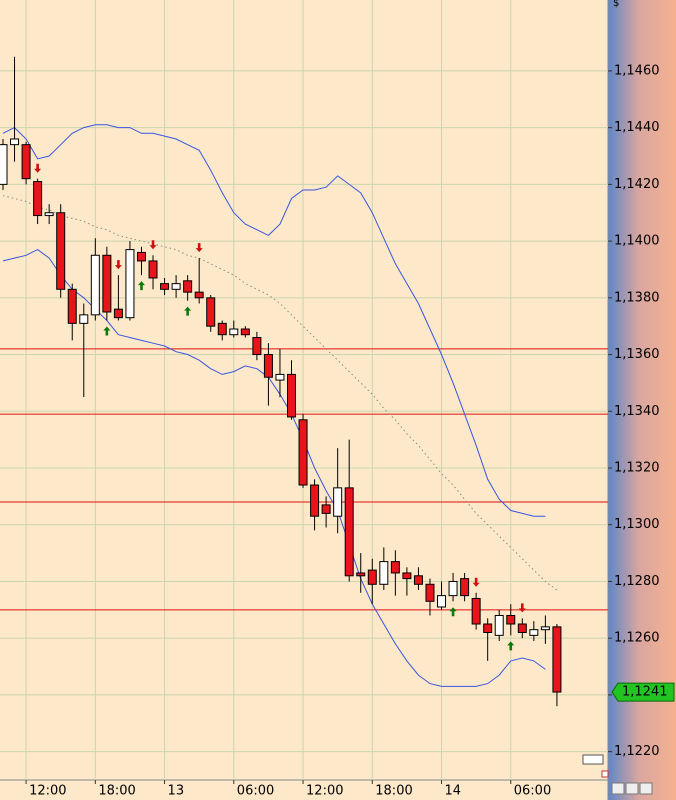 This screenshot has height=800, width=676. What do you see at coordinates (637, 127) in the screenshot?
I see `y-tick-label: 1,1440` at bounding box center [637, 127].